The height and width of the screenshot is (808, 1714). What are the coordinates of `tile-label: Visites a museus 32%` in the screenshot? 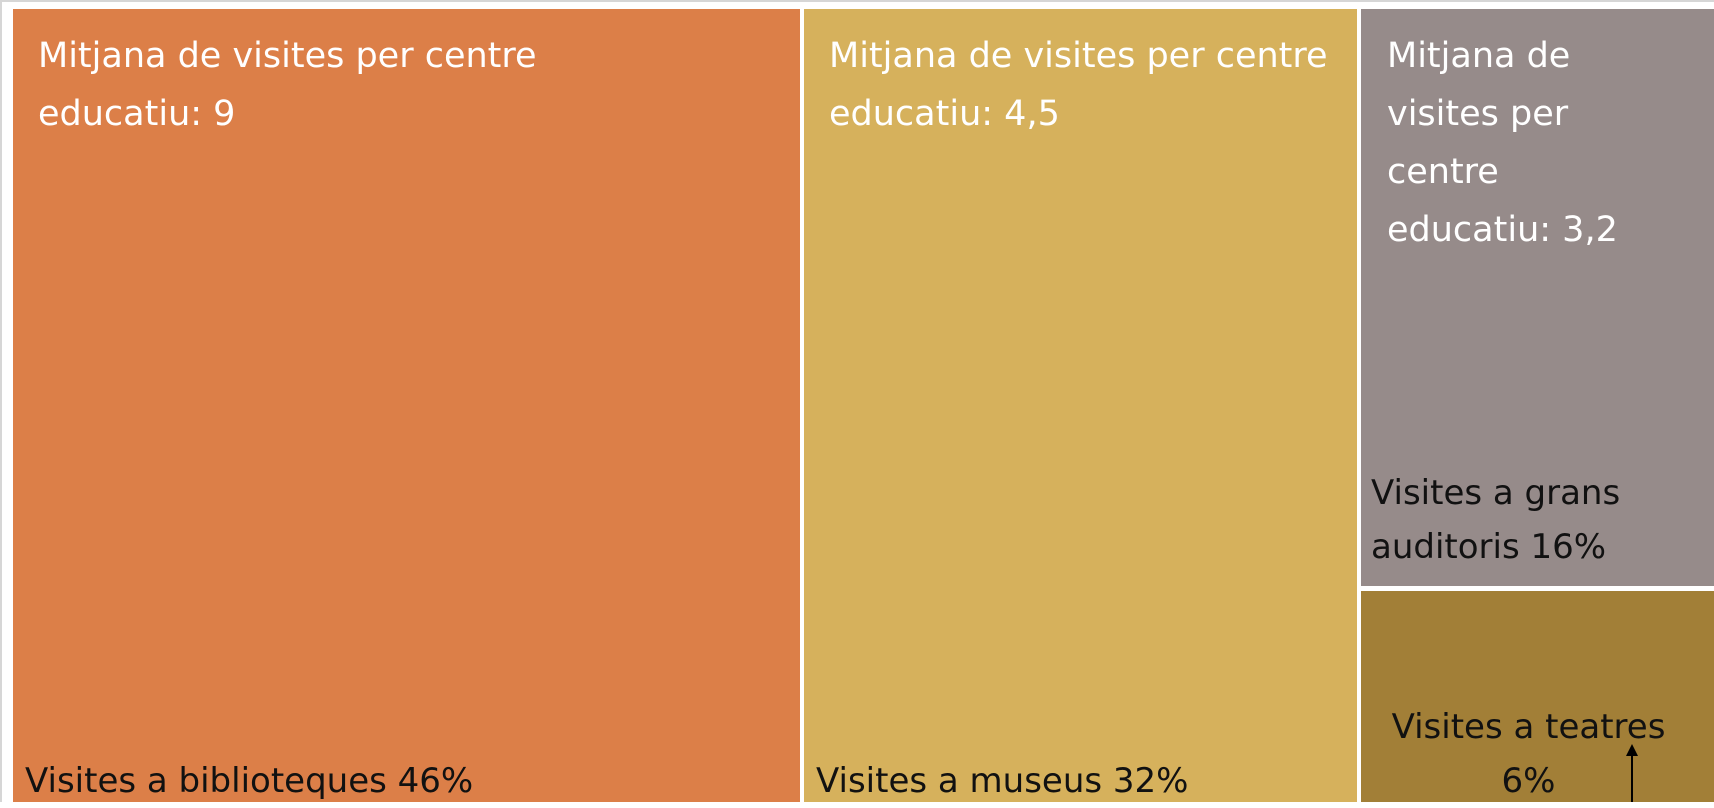 It's located at (1002, 781).